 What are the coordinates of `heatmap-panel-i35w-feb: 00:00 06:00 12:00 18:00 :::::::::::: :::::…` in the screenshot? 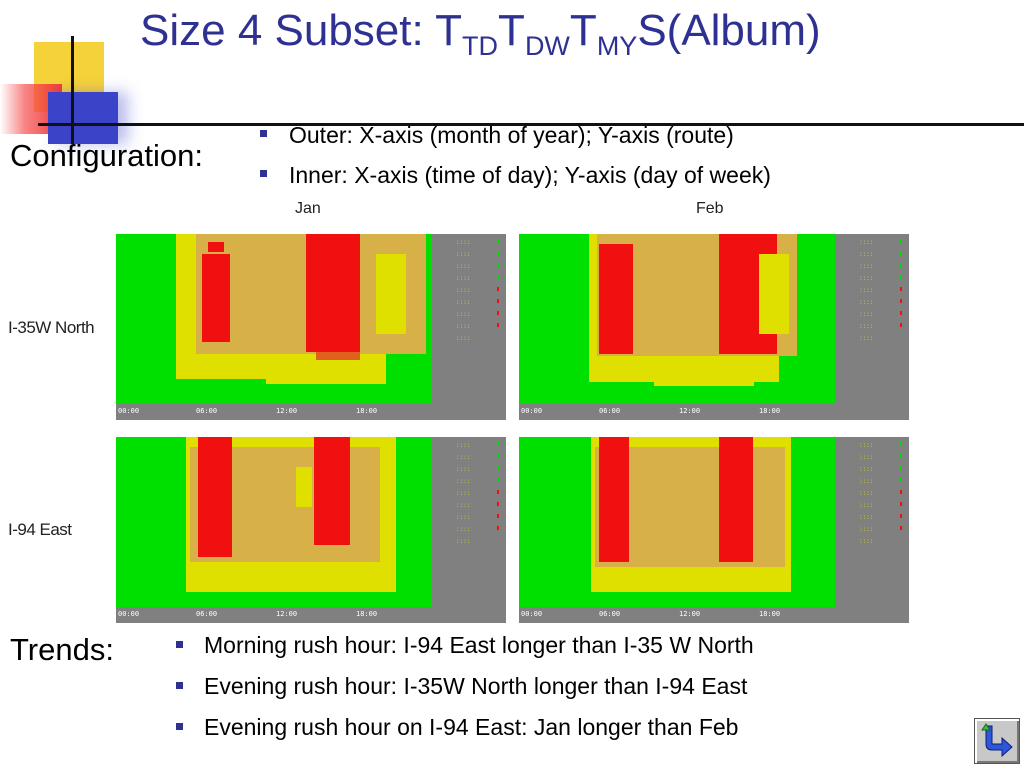 It's located at (714, 327).